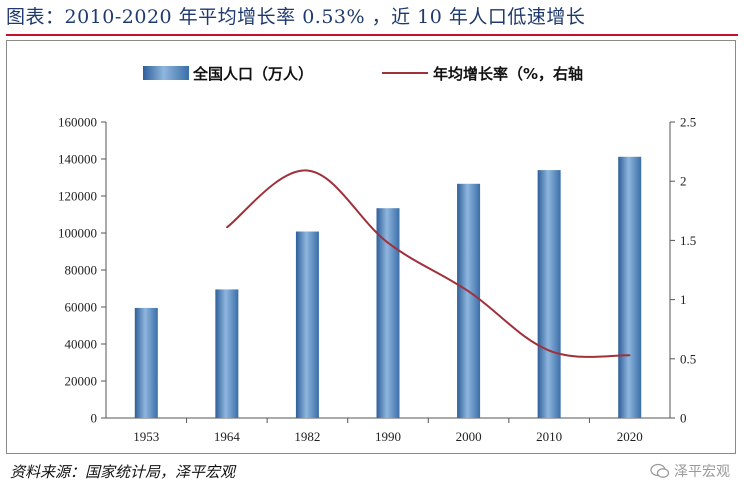 The width and height of the screenshot is (744, 490). I want to click on title-divider, so click(372, 35).